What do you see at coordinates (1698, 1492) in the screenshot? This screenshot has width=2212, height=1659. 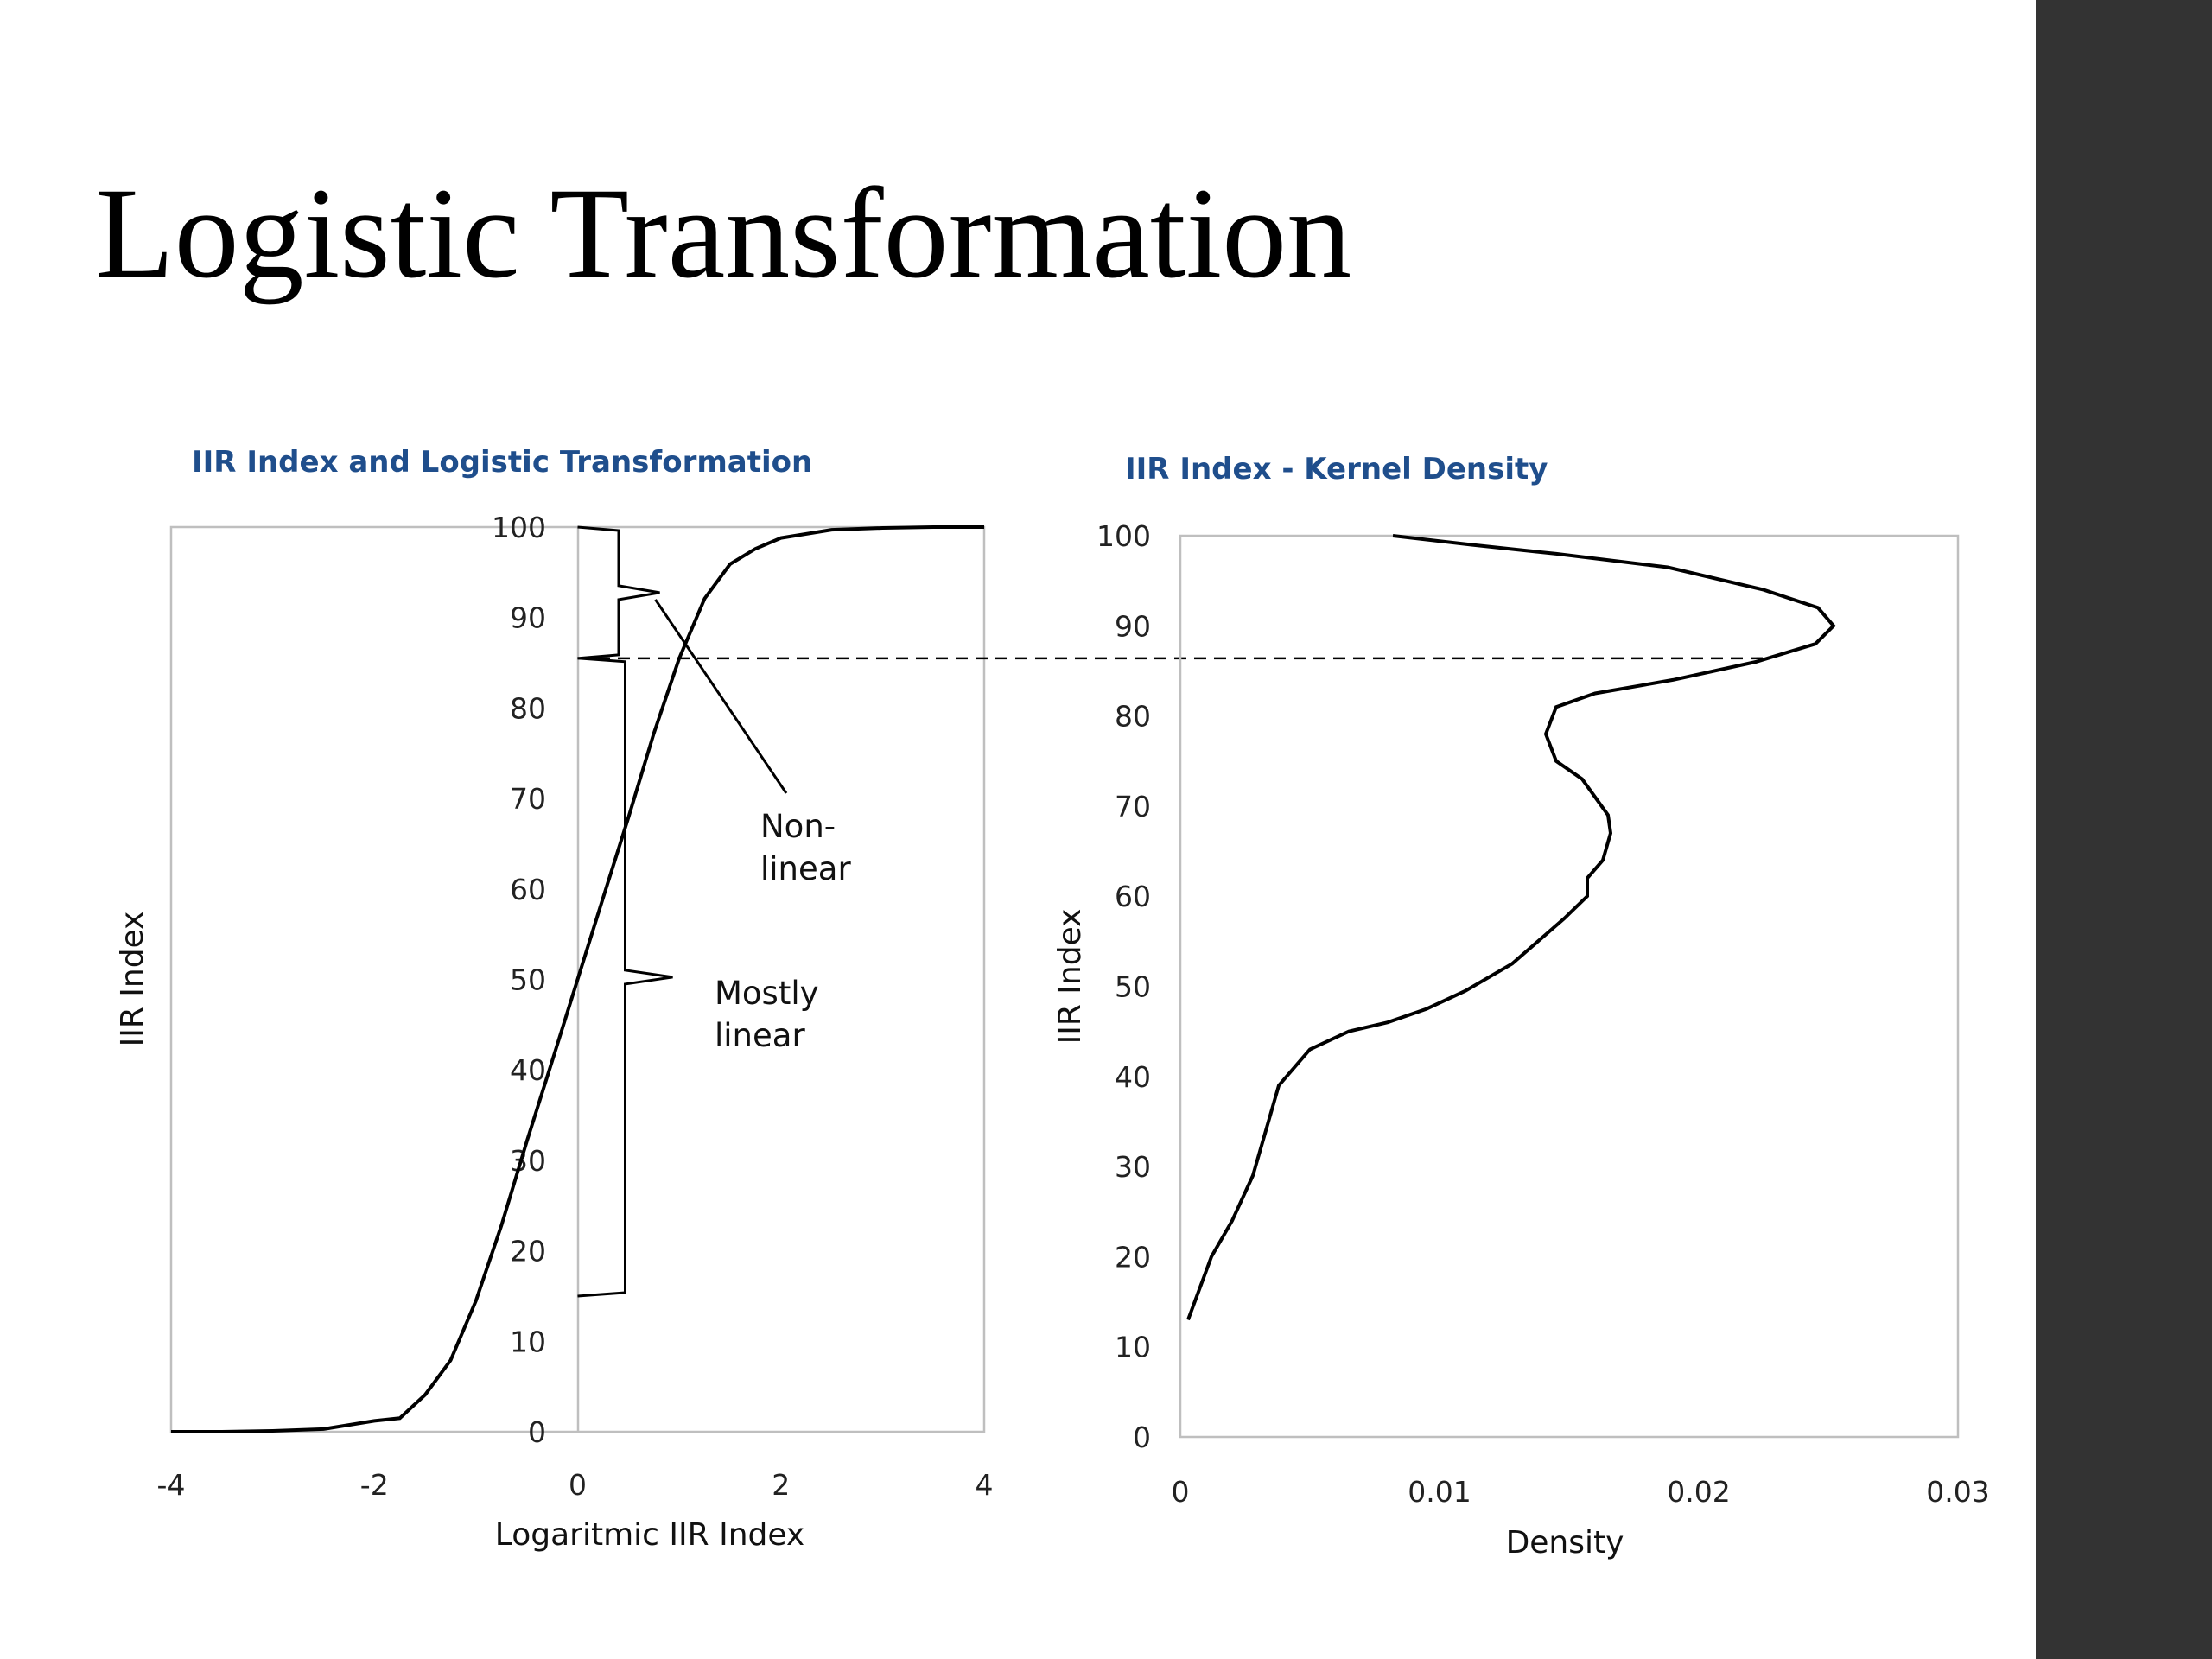 I see `density-x-tick-label: 0.02` at bounding box center [1698, 1492].